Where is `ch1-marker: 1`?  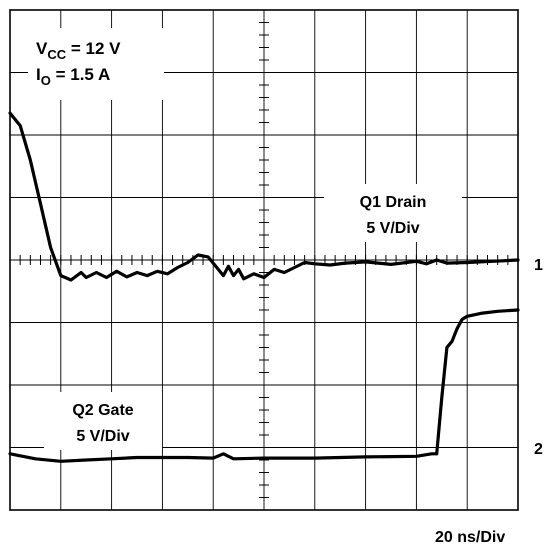 ch1-marker: 1 is located at coordinates (538, 265).